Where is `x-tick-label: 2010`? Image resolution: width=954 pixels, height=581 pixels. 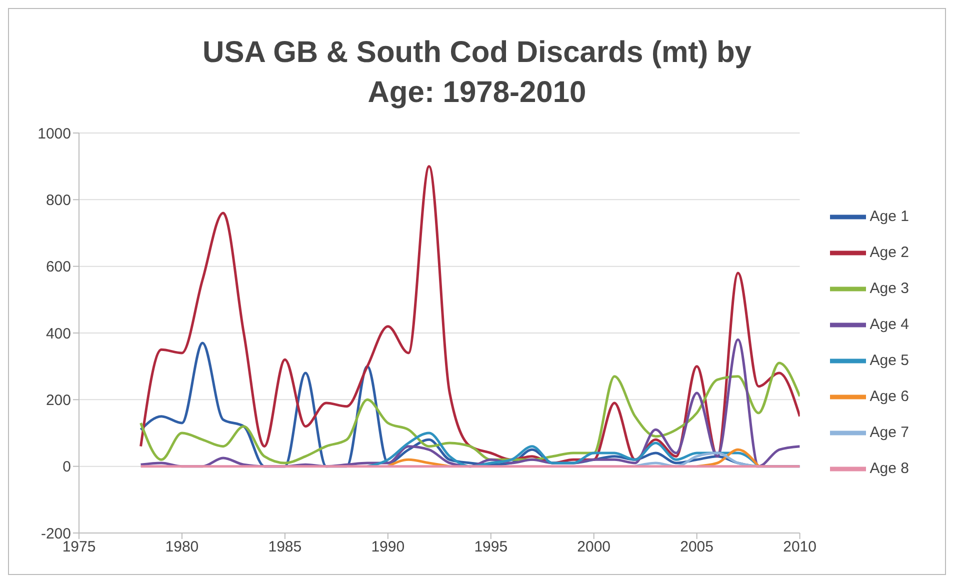 x-tick-label: 2010 is located at coordinates (799, 547).